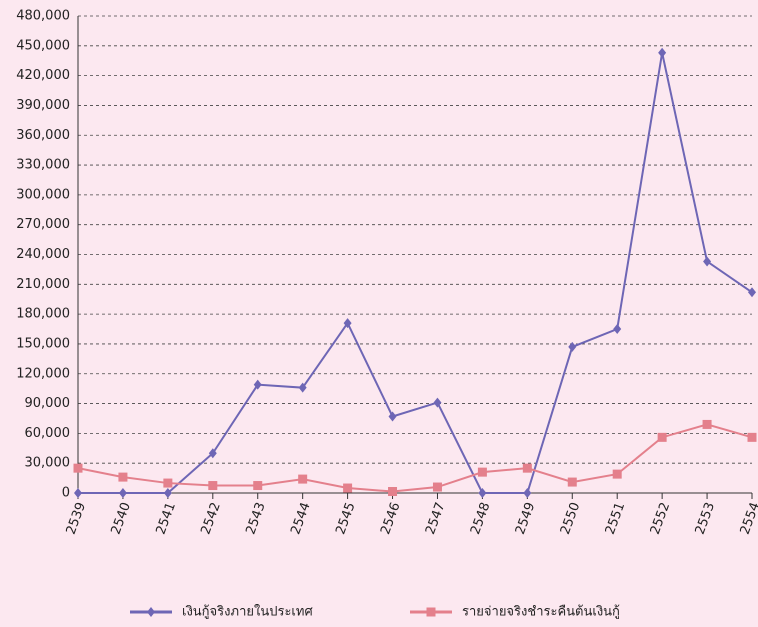 This screenshot has width=758, height=627. I want to click on y-tick-label: 480,000, so click(43, 16).